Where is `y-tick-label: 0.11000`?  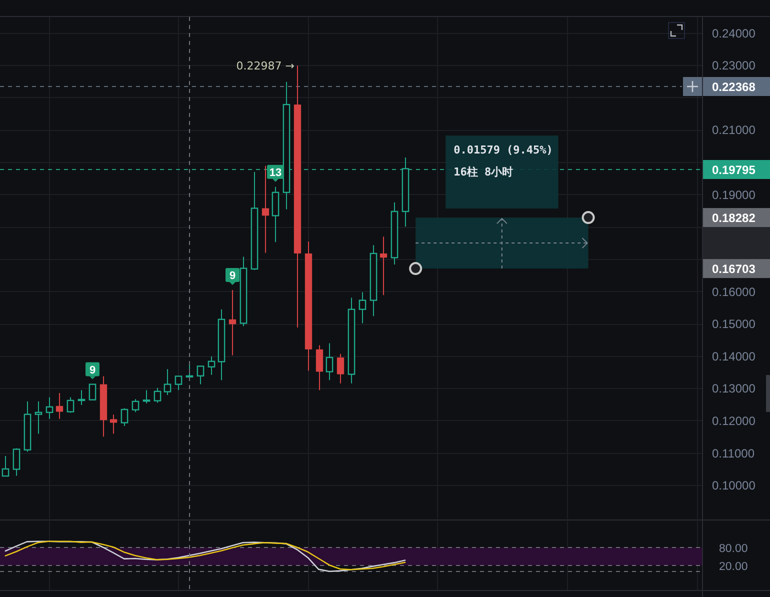
y-tick-label: 0.11000 is located at coordinates (733, 453).